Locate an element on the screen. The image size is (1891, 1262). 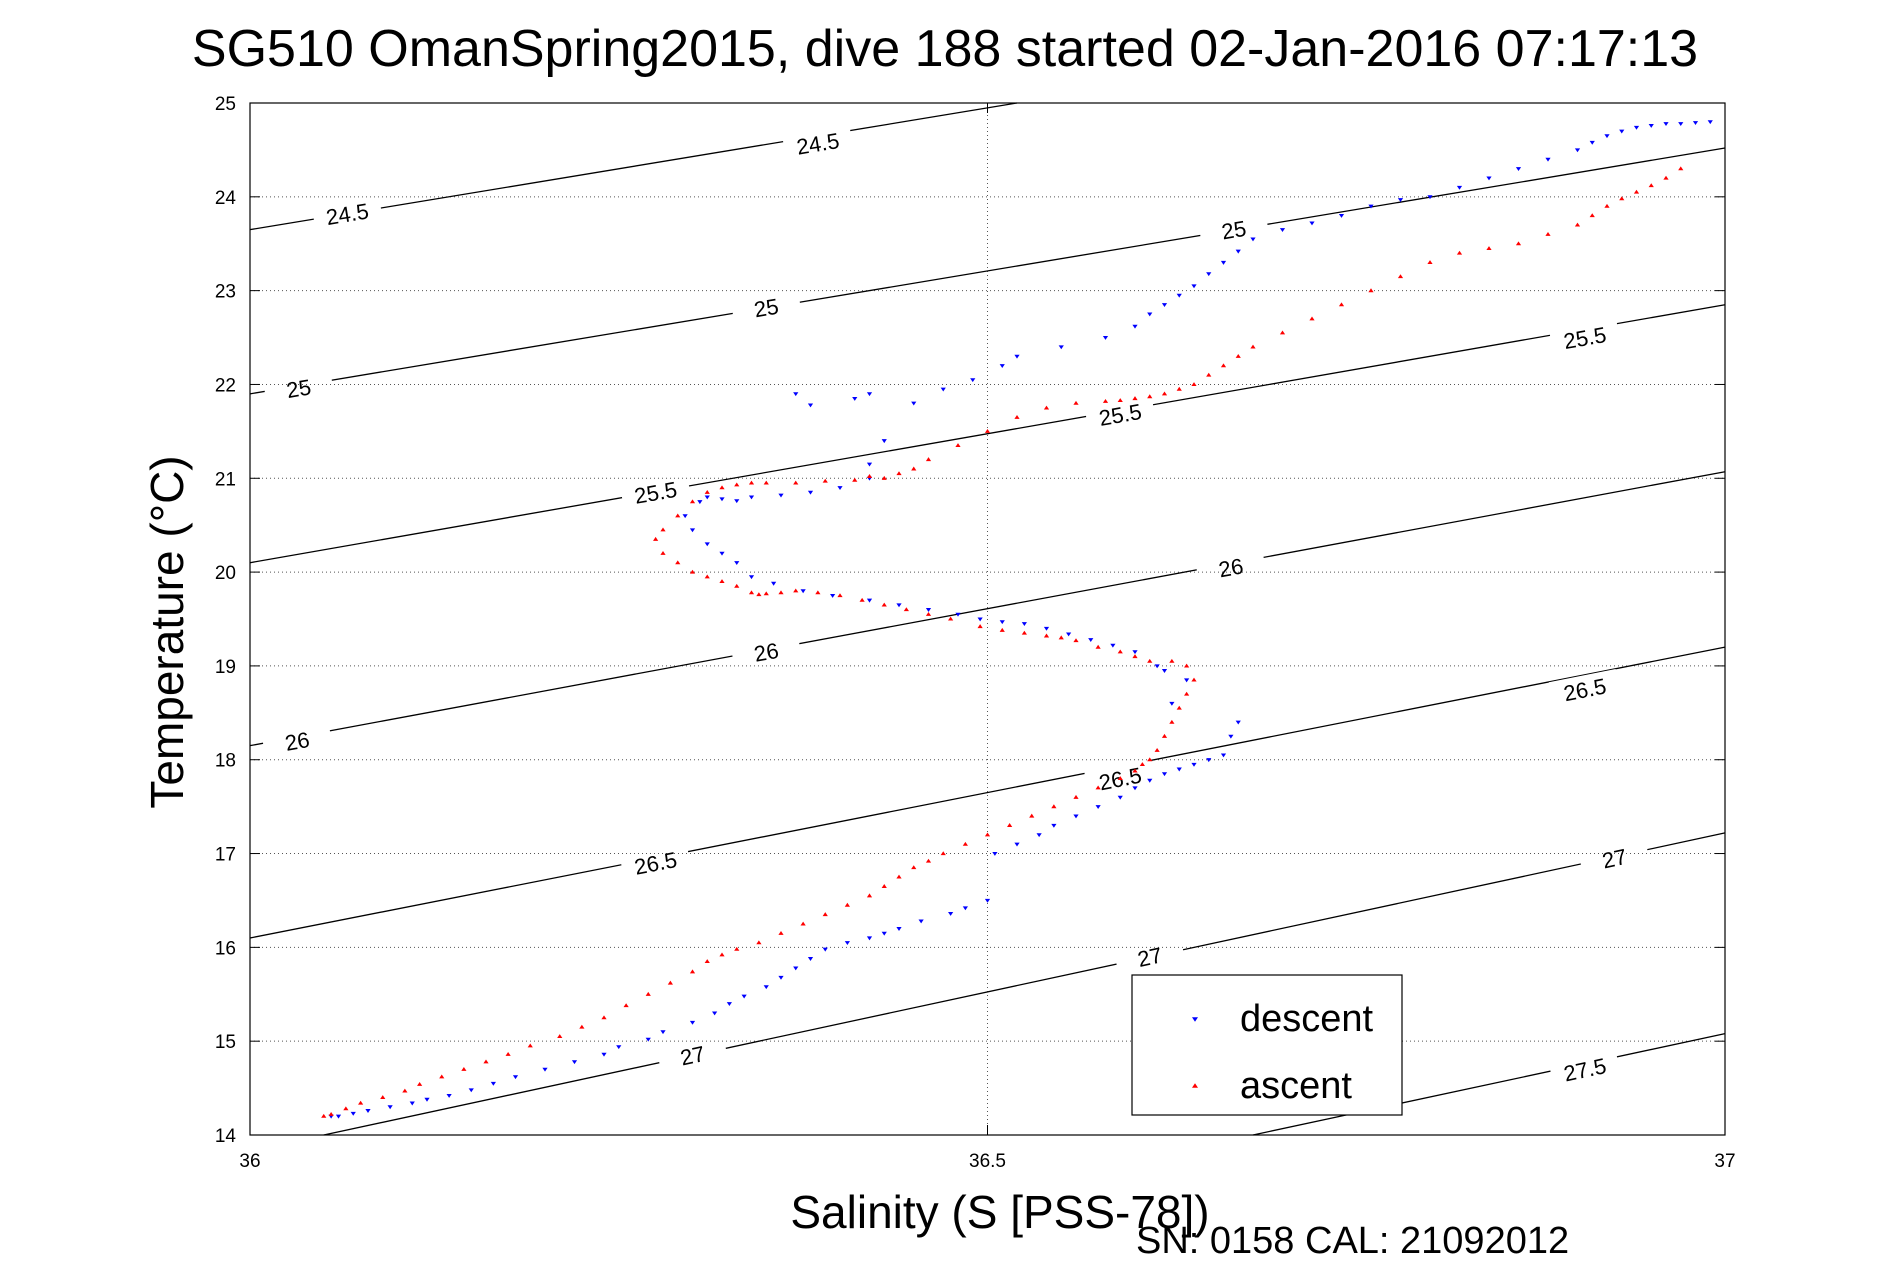
y-tick-label: 22 is located at coordinates (225, 385).